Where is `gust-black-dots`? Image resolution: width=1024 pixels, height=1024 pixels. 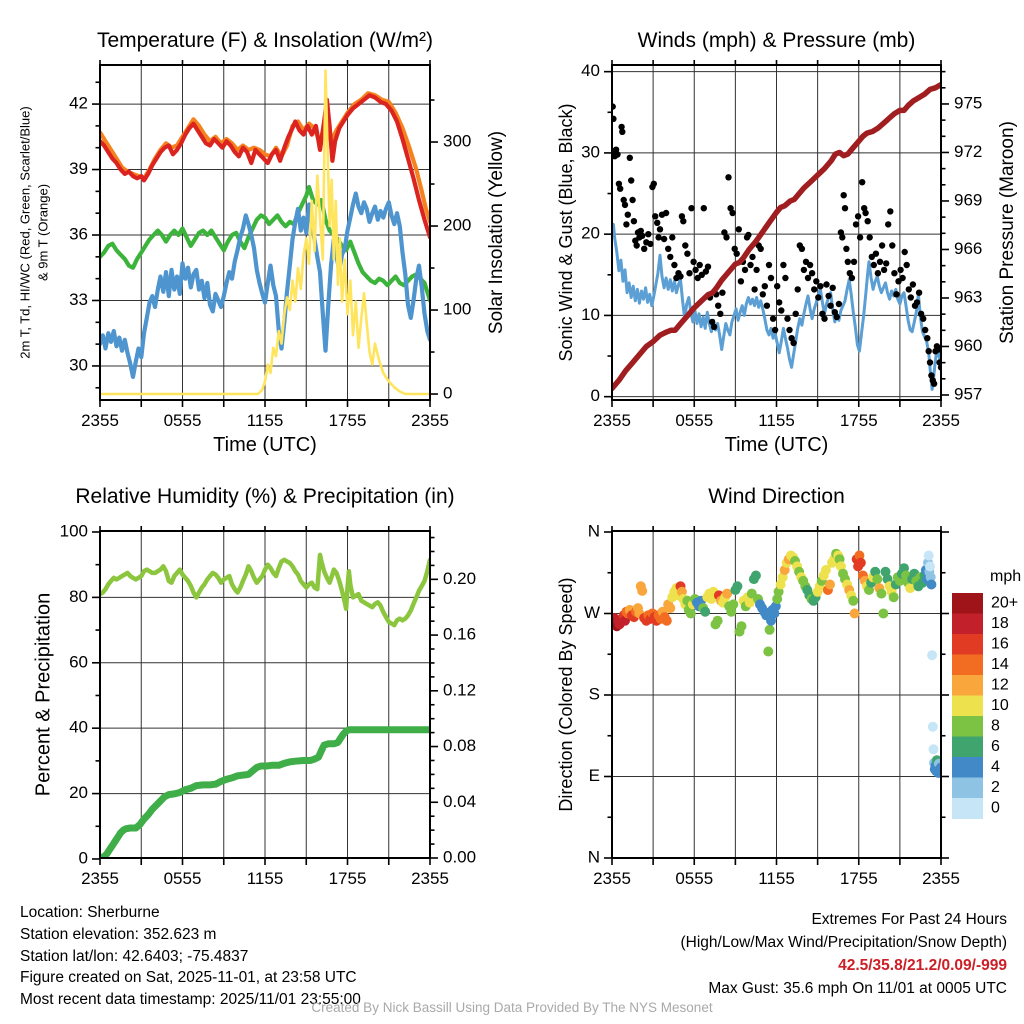 gust-black-dots is located at coordinates (776, 245).